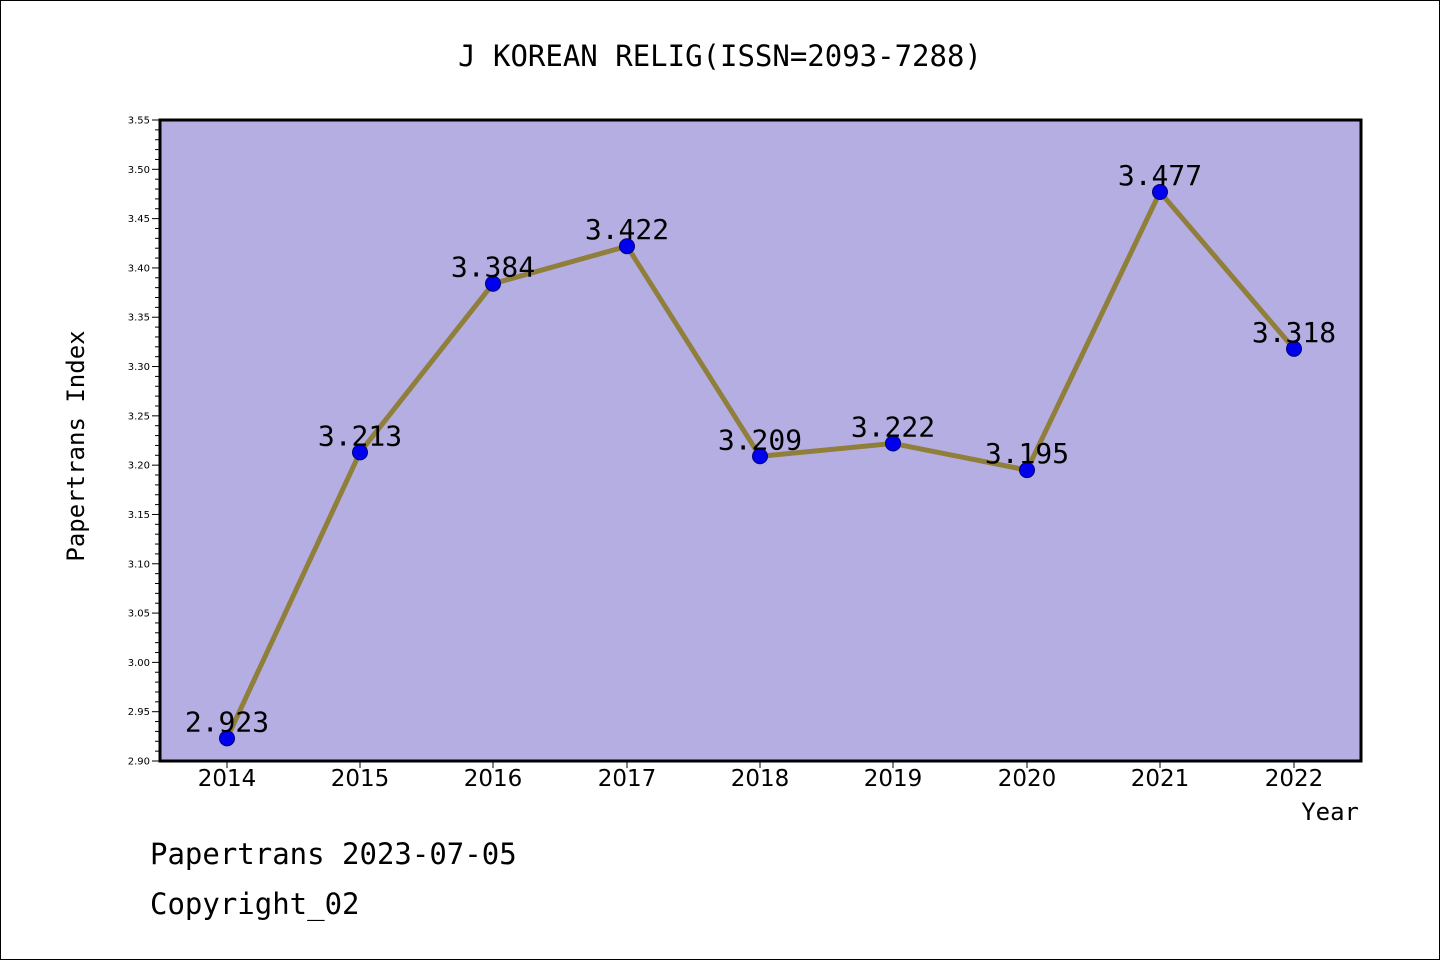 The height and width of the screenshot is (960, 1440). I want to click on y-tick-label: 3.10, so click(139, 564).